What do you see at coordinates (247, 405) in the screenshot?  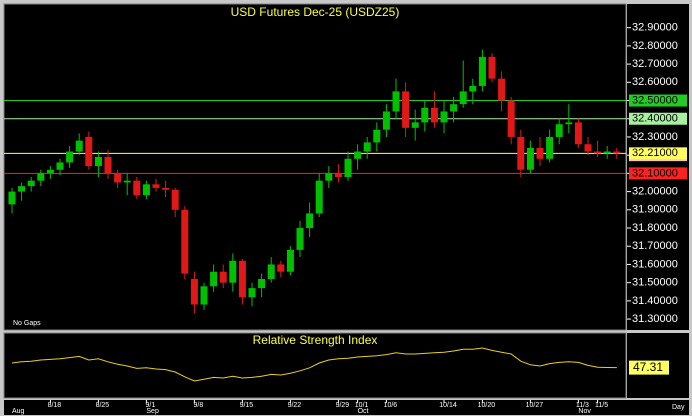 I see `x-tick-label: 9/15` at bounding box center [247, 405].